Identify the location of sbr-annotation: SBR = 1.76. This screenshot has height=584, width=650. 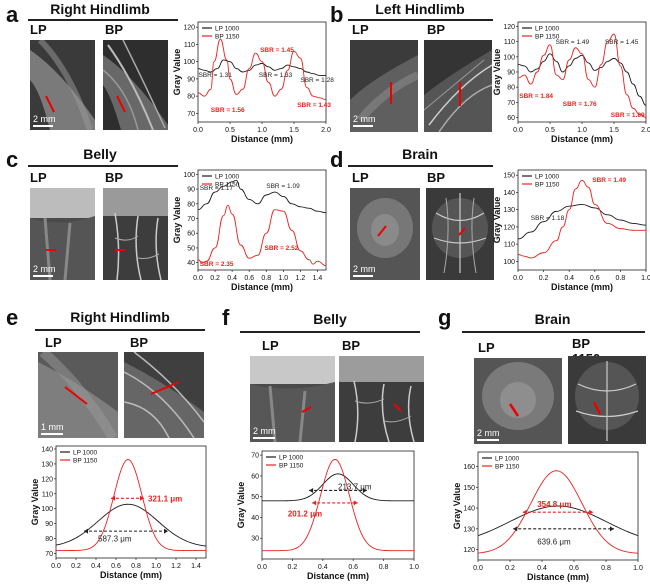
(580, 104).